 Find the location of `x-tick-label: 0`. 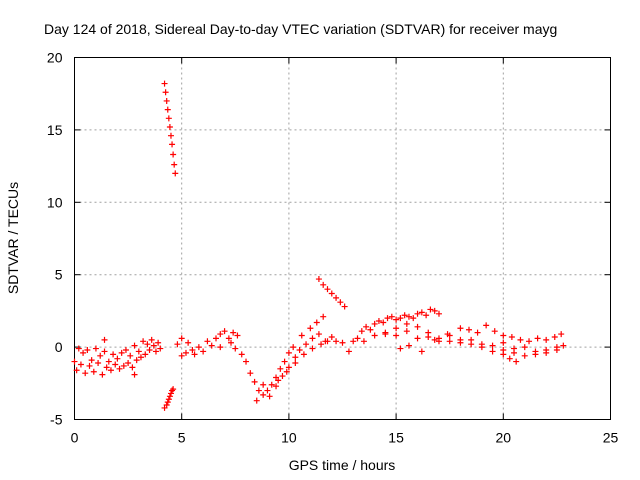

x-tick-label: 0 is located at coordinates (75, 438).